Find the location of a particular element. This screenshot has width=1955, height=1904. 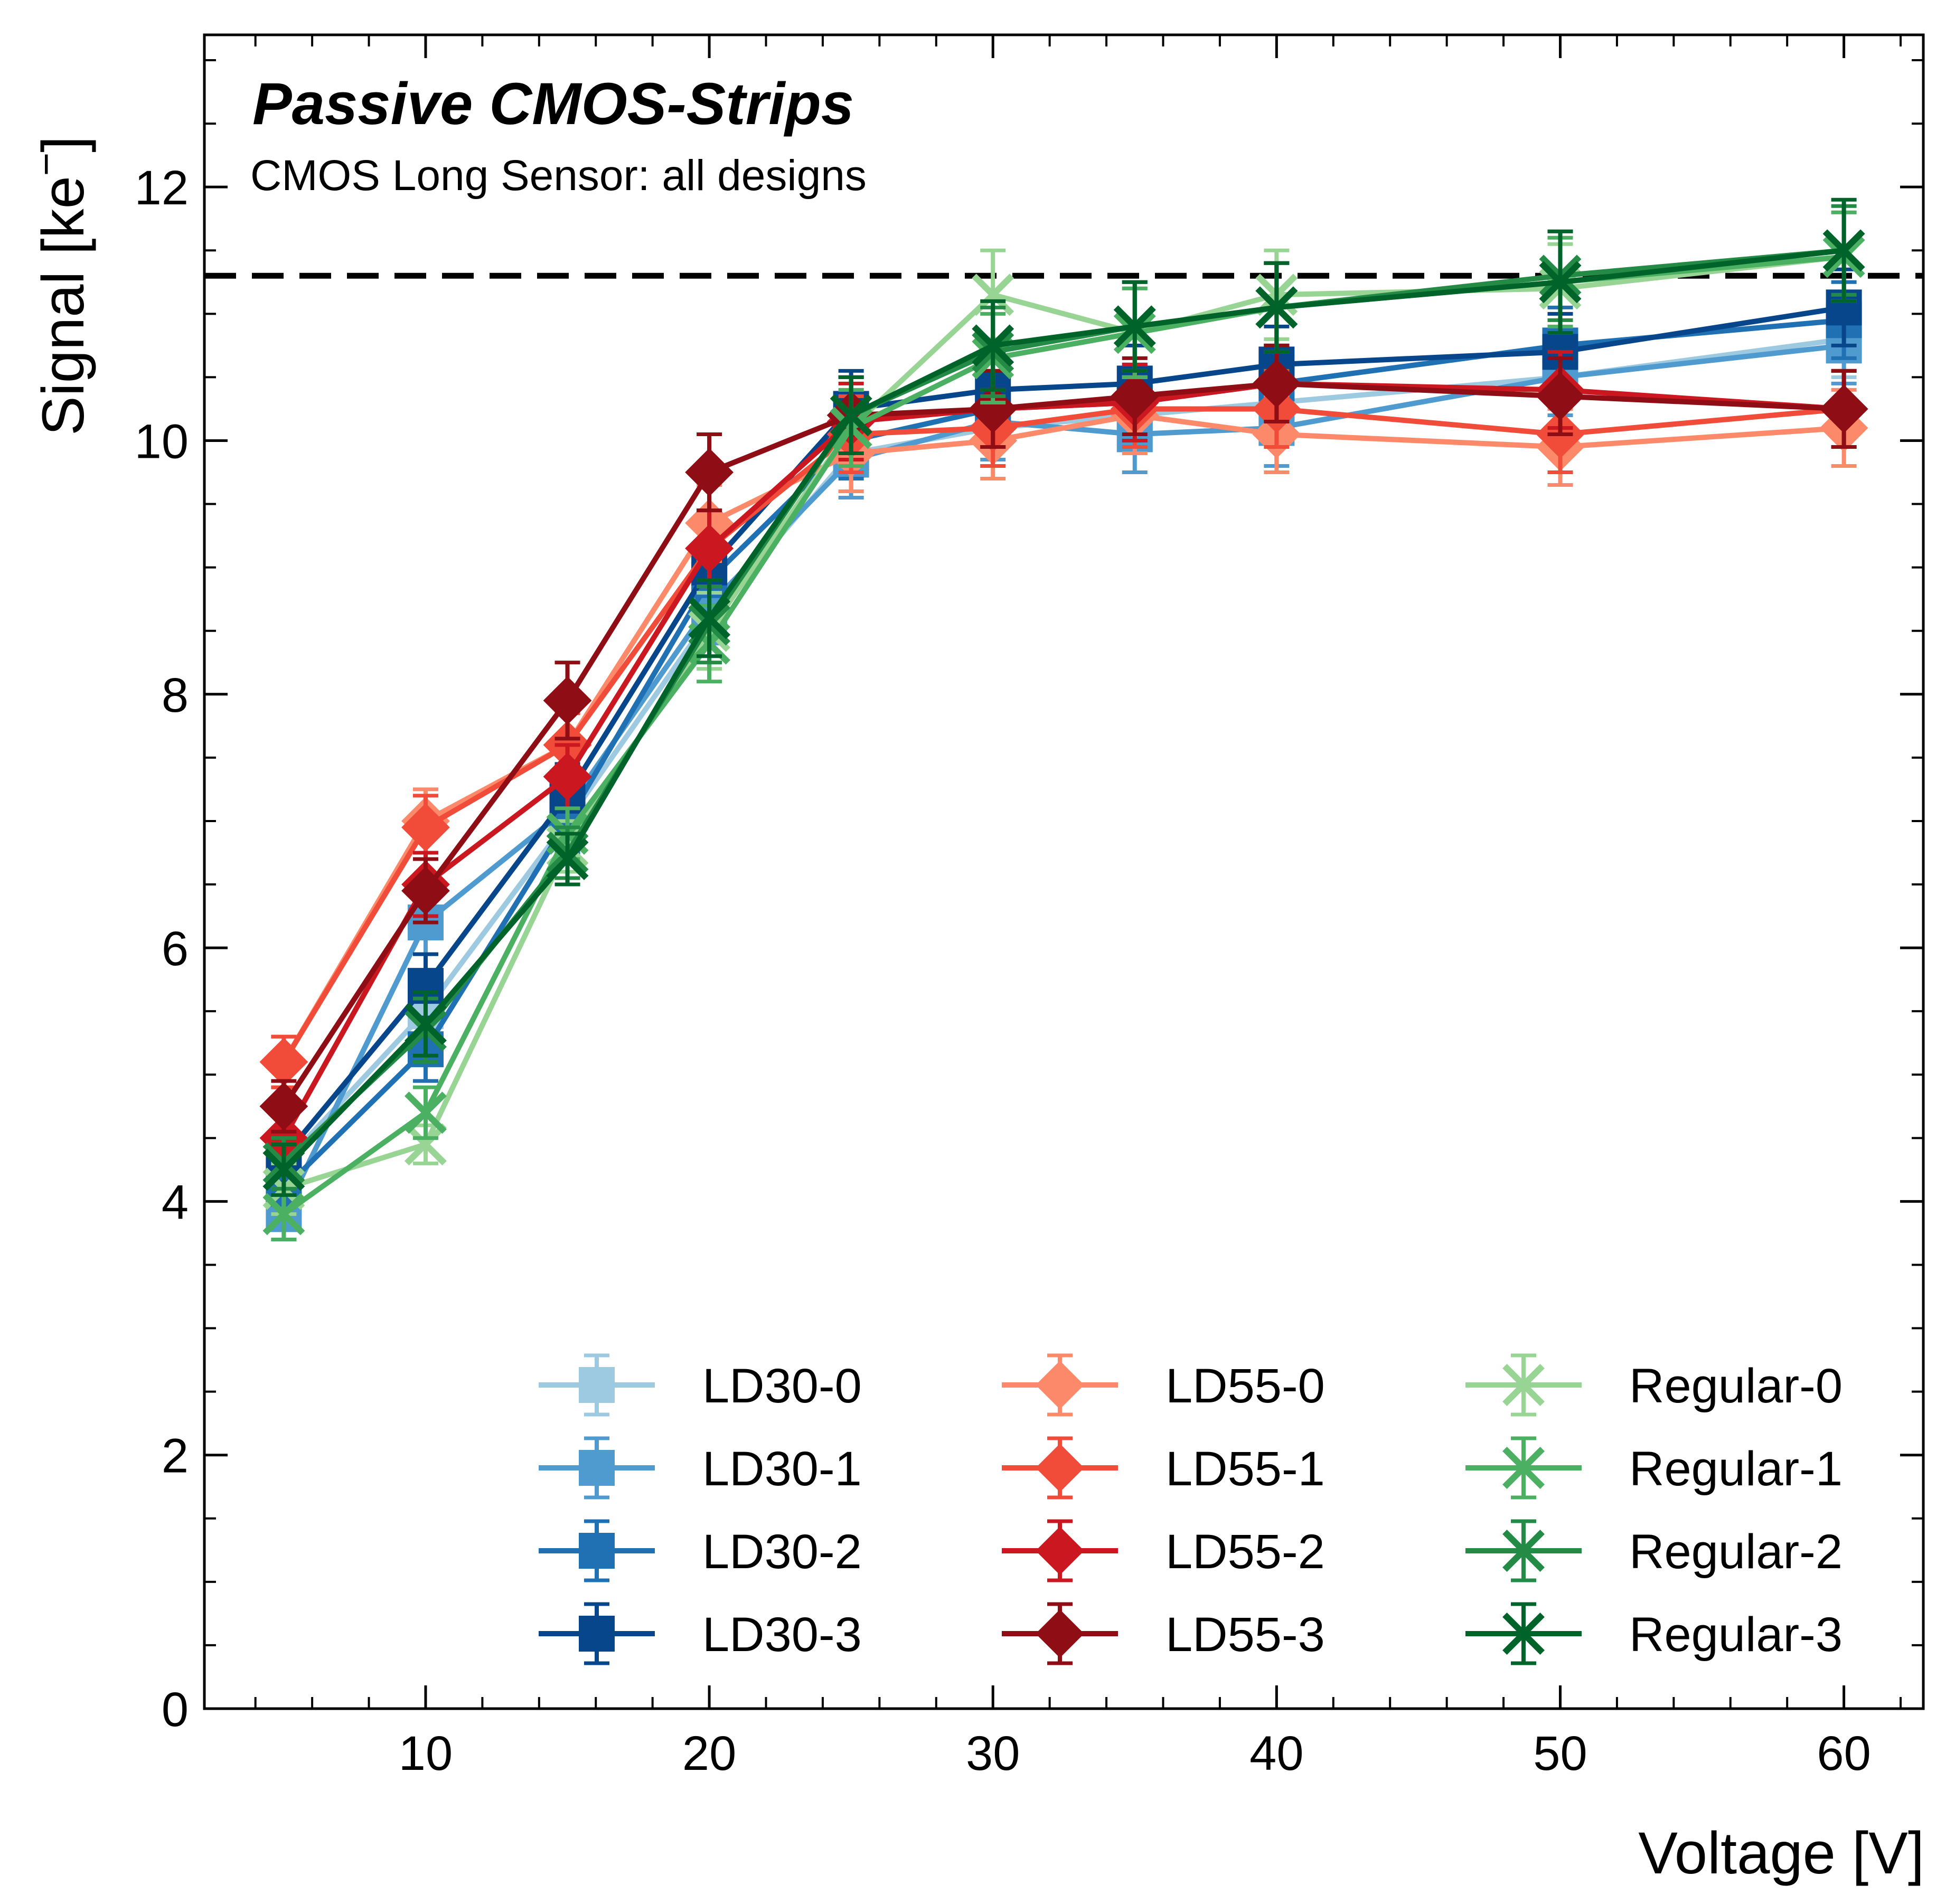

y-tick-label: 4 is located at coordinates (175, 1202).